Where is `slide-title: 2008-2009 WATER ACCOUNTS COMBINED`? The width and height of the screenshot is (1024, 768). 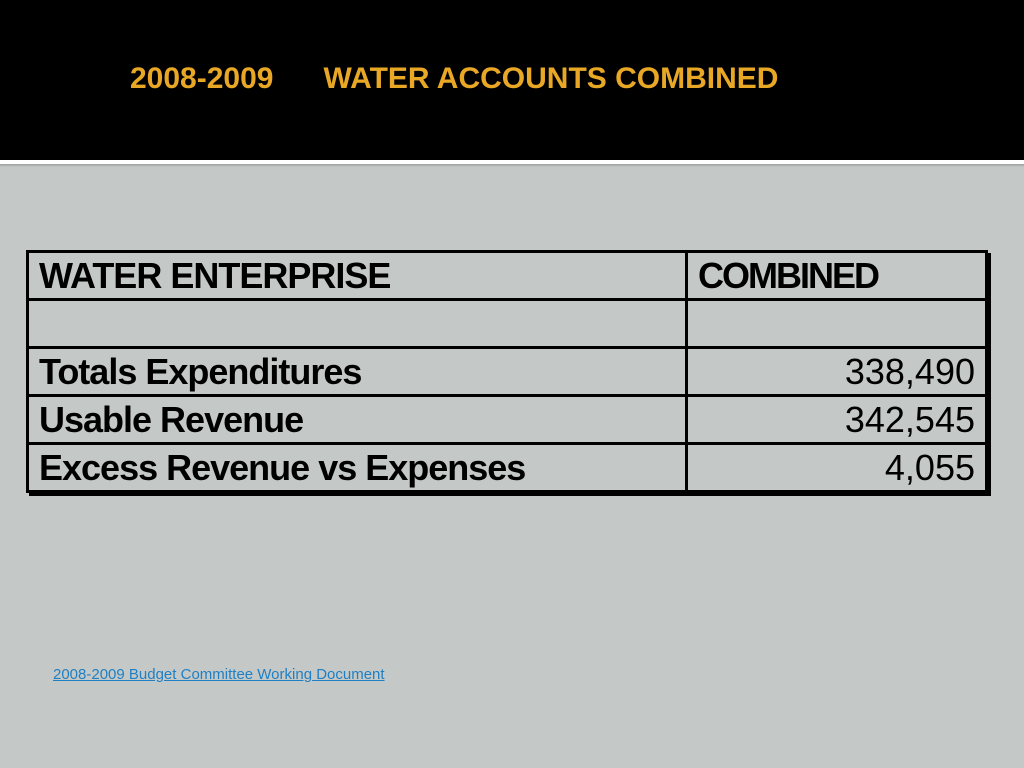
slide-title: 2008-2009 WATER ACCOUNTS COMBINED is located at coordinates (454, 78).